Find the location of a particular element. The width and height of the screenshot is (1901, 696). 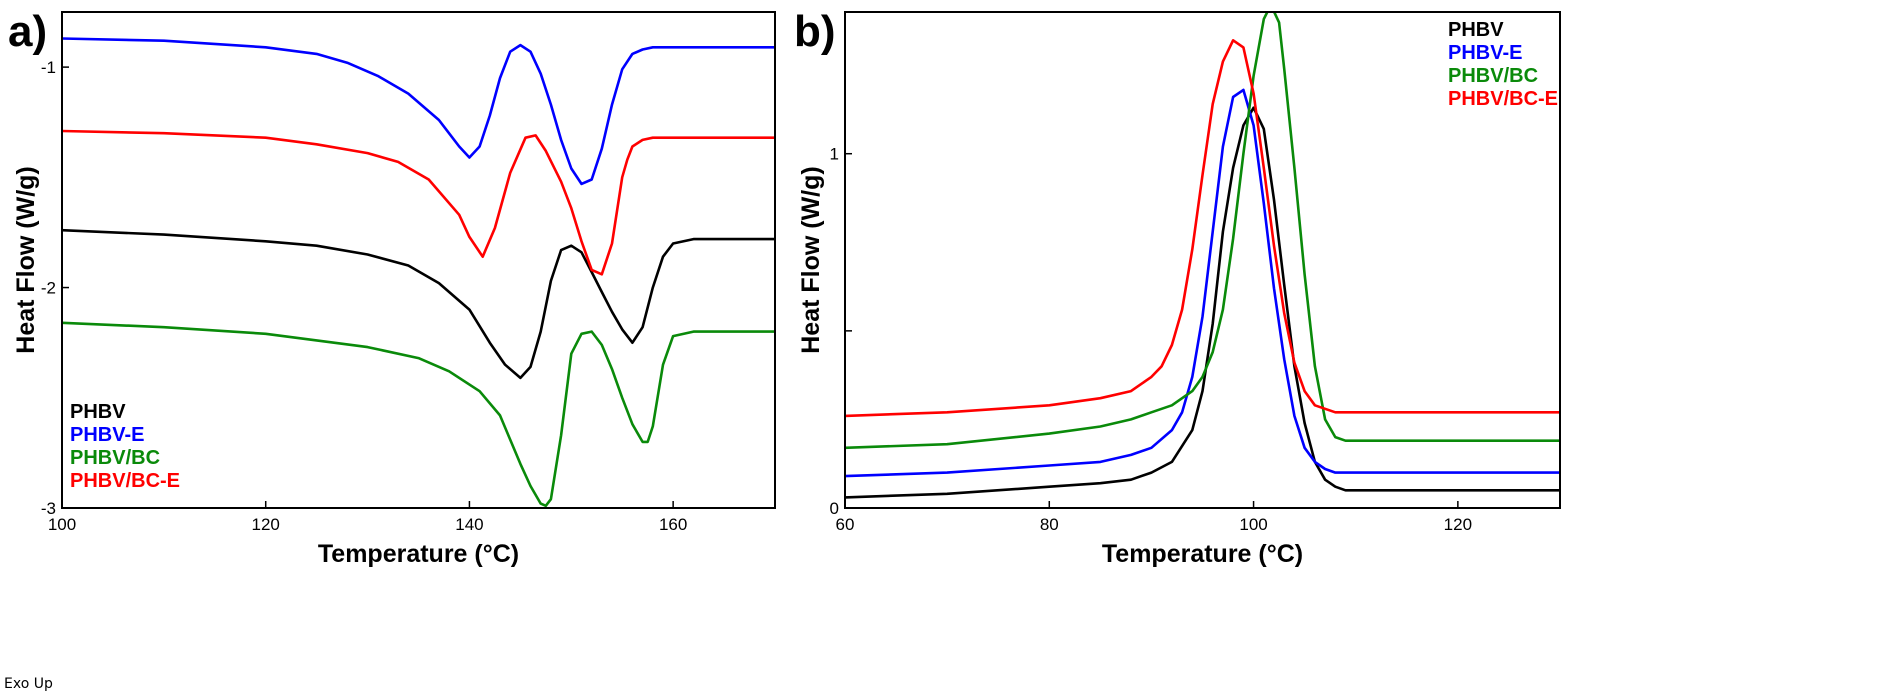

y-tick-label: 1 is located at coordinates (834, 154).